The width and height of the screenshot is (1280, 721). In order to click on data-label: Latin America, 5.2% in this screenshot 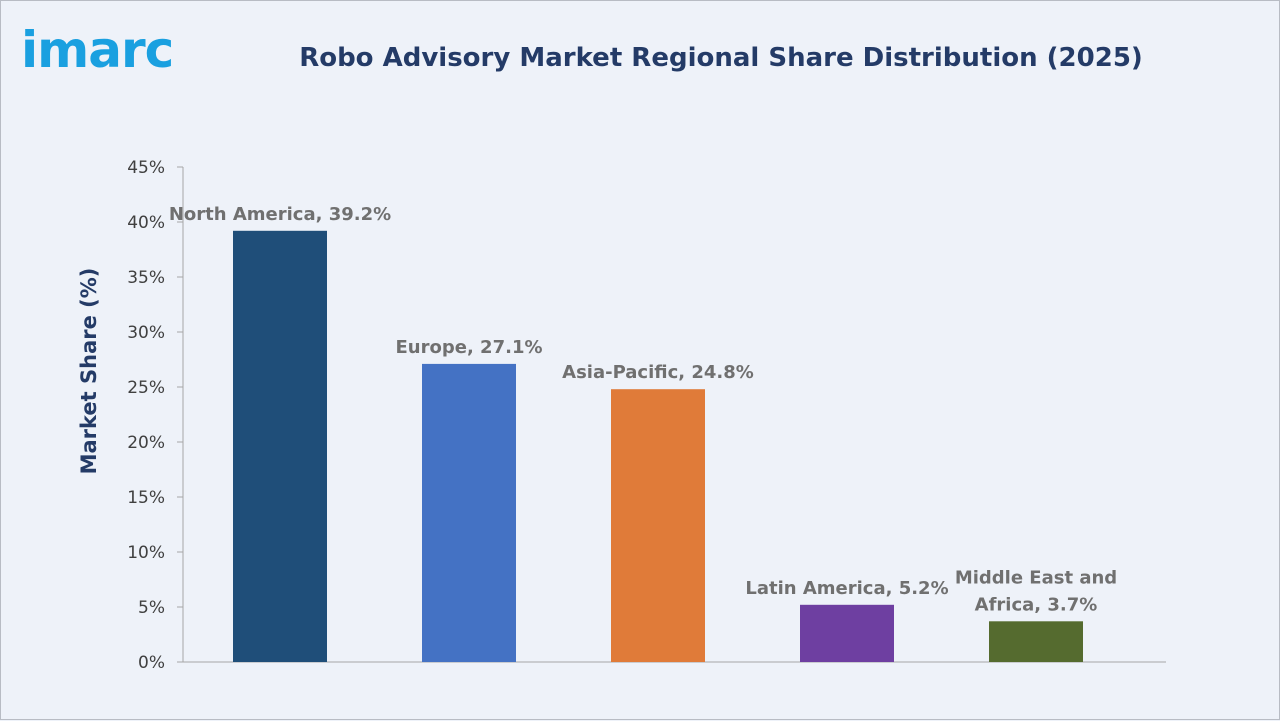, I will do `click(846, 588)`.